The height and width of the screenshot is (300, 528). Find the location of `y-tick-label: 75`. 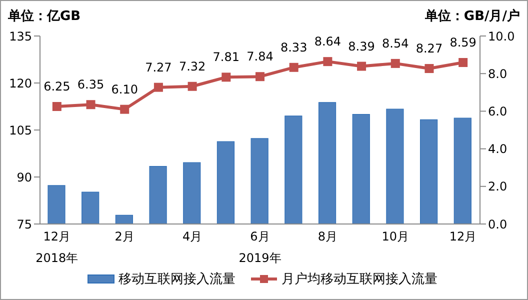

y-tick-label: 75 is located at coordinates (24, 224).